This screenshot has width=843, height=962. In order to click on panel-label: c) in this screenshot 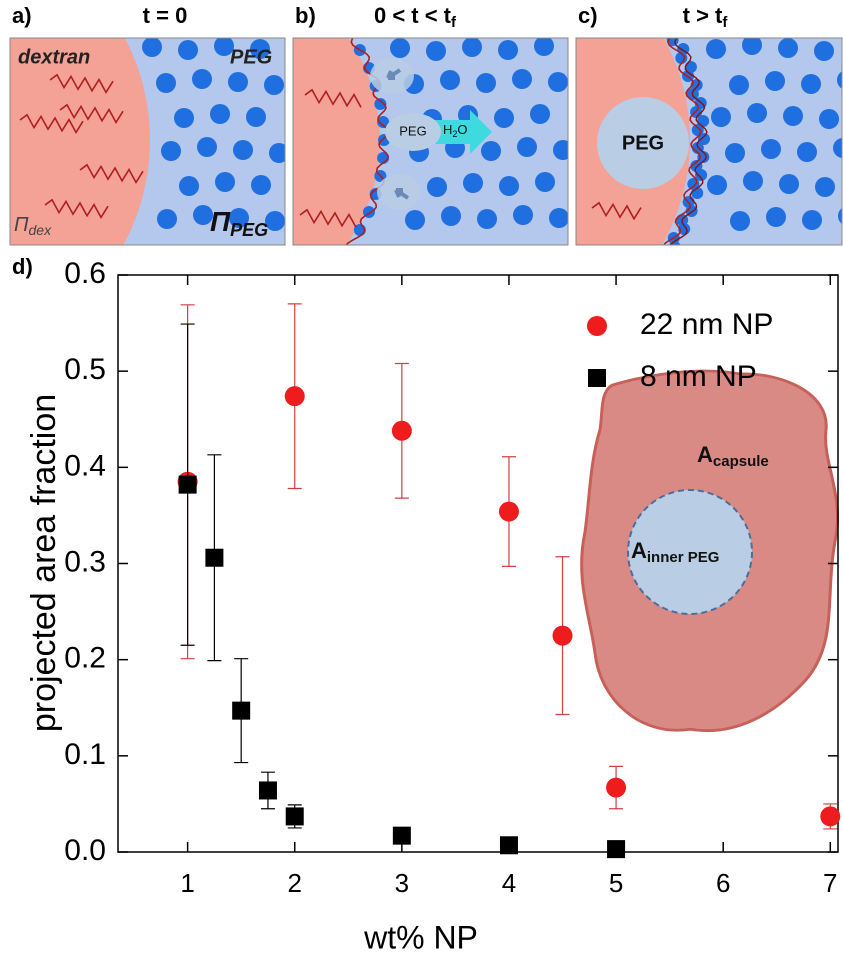, I will do `click(588, 15)`.